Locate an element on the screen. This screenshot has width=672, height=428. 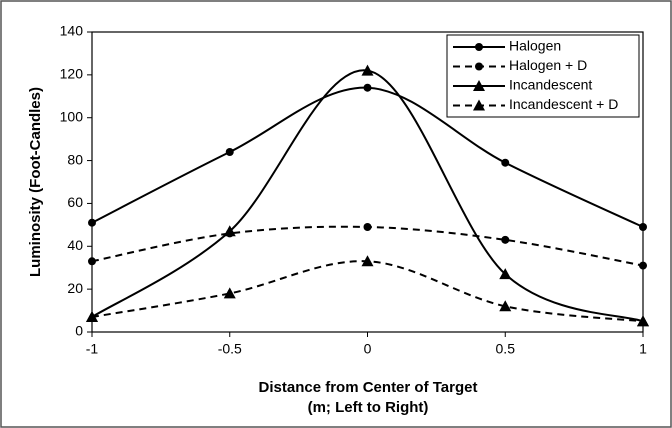
x-tick-label: -1 is located at coordinates (92, 349).